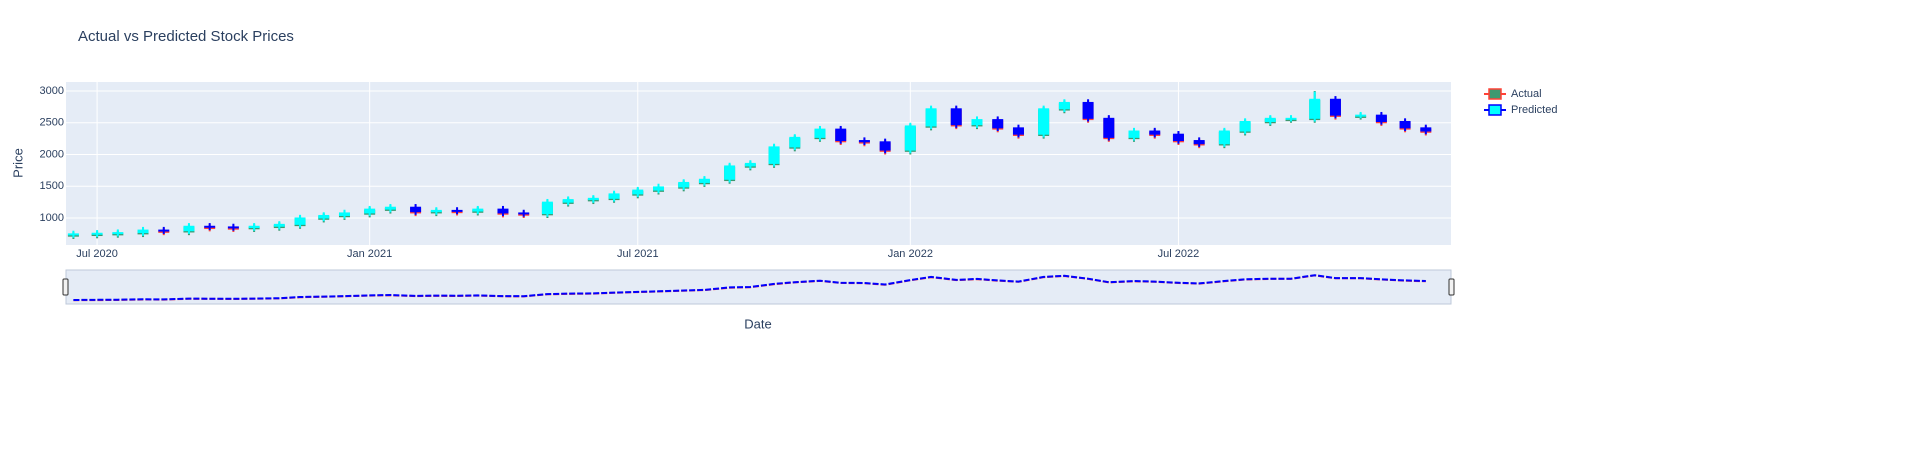 This screenshot has width=1906, height=450. What do you see at coordinates (910, 254) in the screenshot?
I see `x-tick-label: Jan 2022` at bounding box center [910, 254].